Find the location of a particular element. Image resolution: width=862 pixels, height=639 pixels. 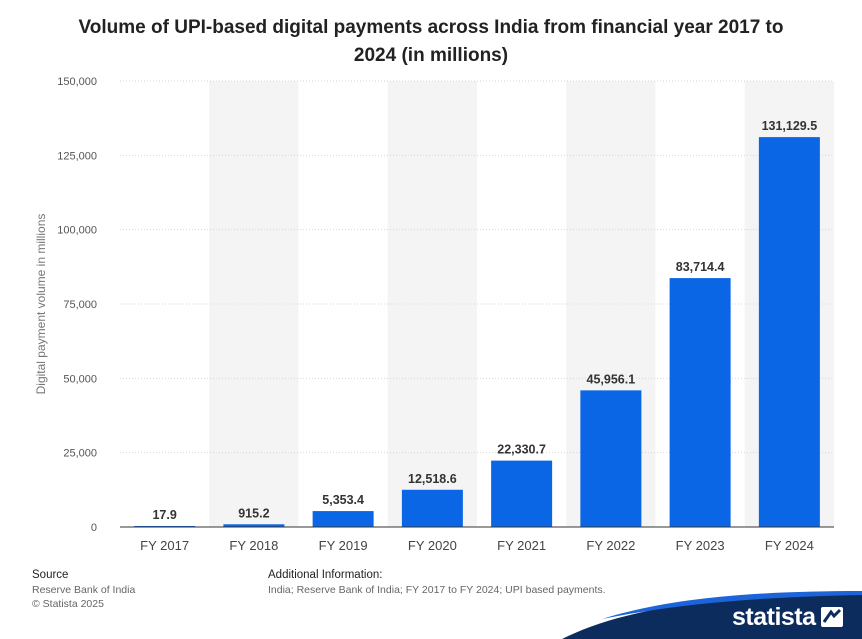

y-tick-label: 25,000 is located at coordinates (80, 454).